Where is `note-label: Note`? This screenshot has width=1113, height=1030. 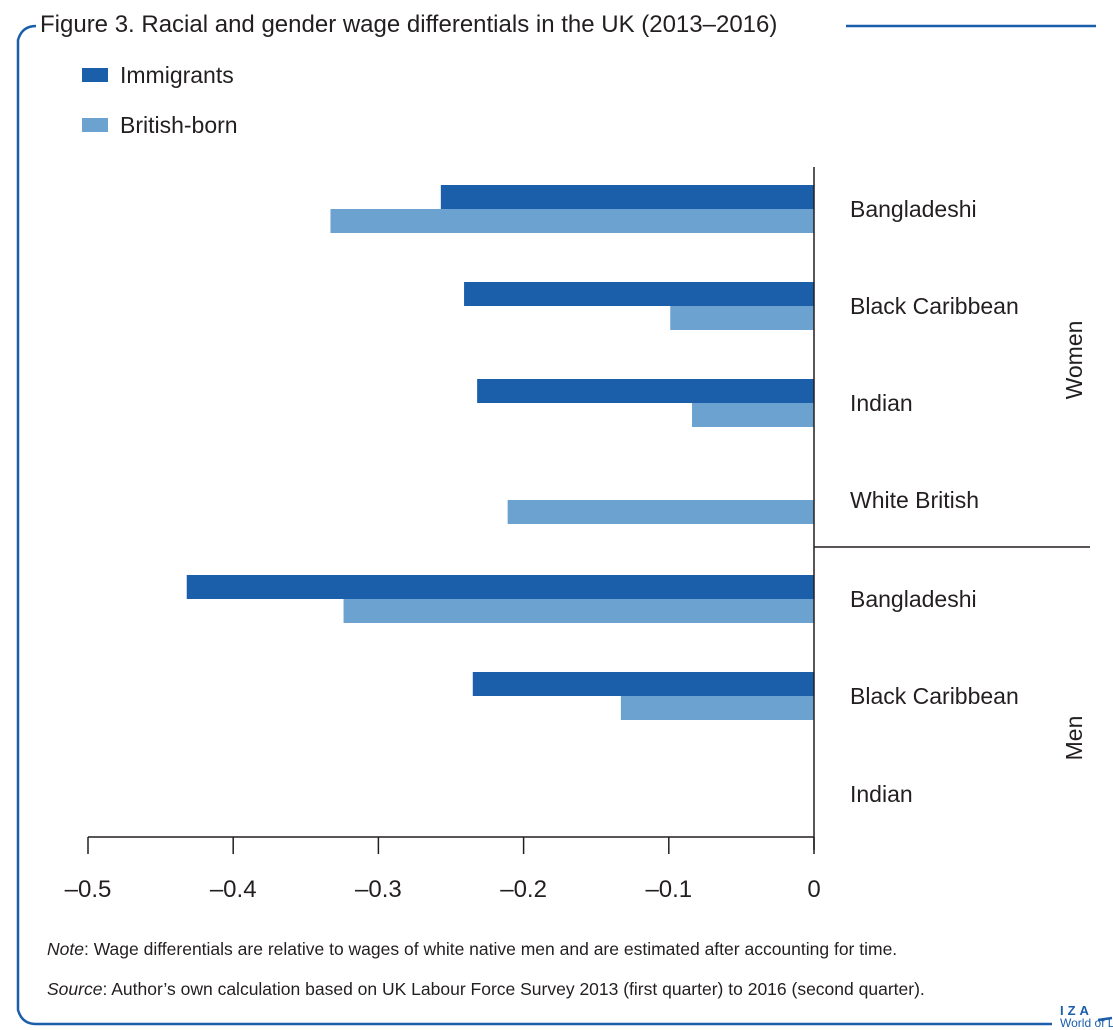
note-label: Note is located at coordinates (65, 949).